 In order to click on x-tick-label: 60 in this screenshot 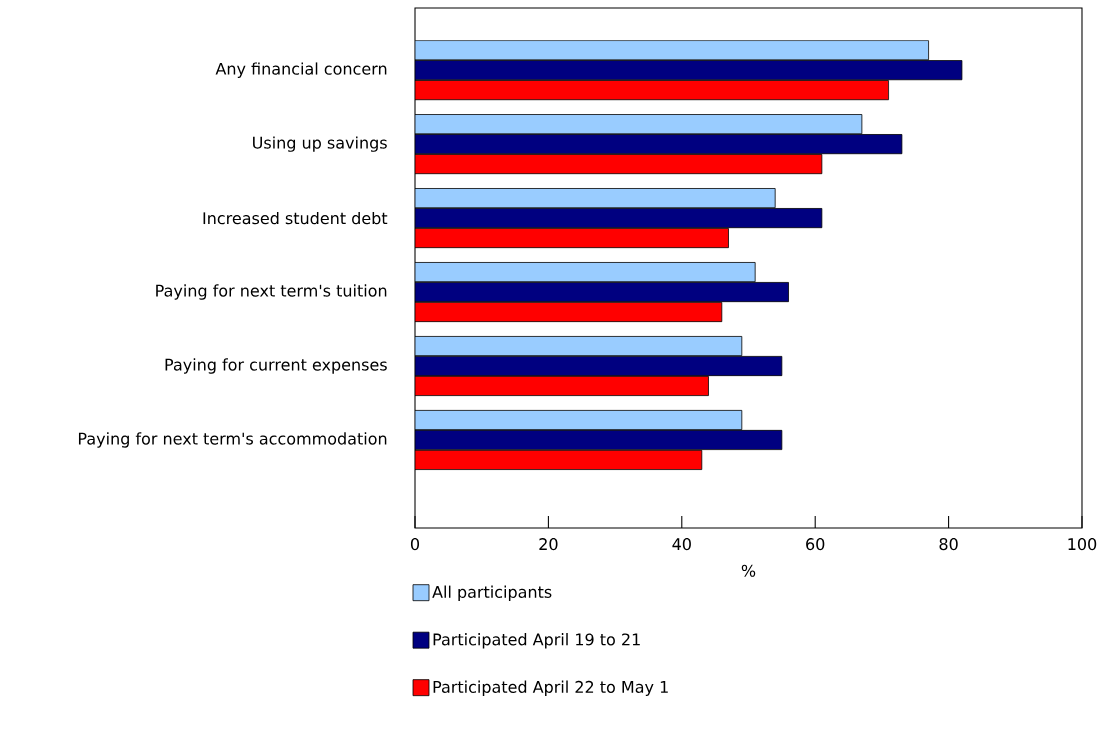, I will do `click(815, 544)`.